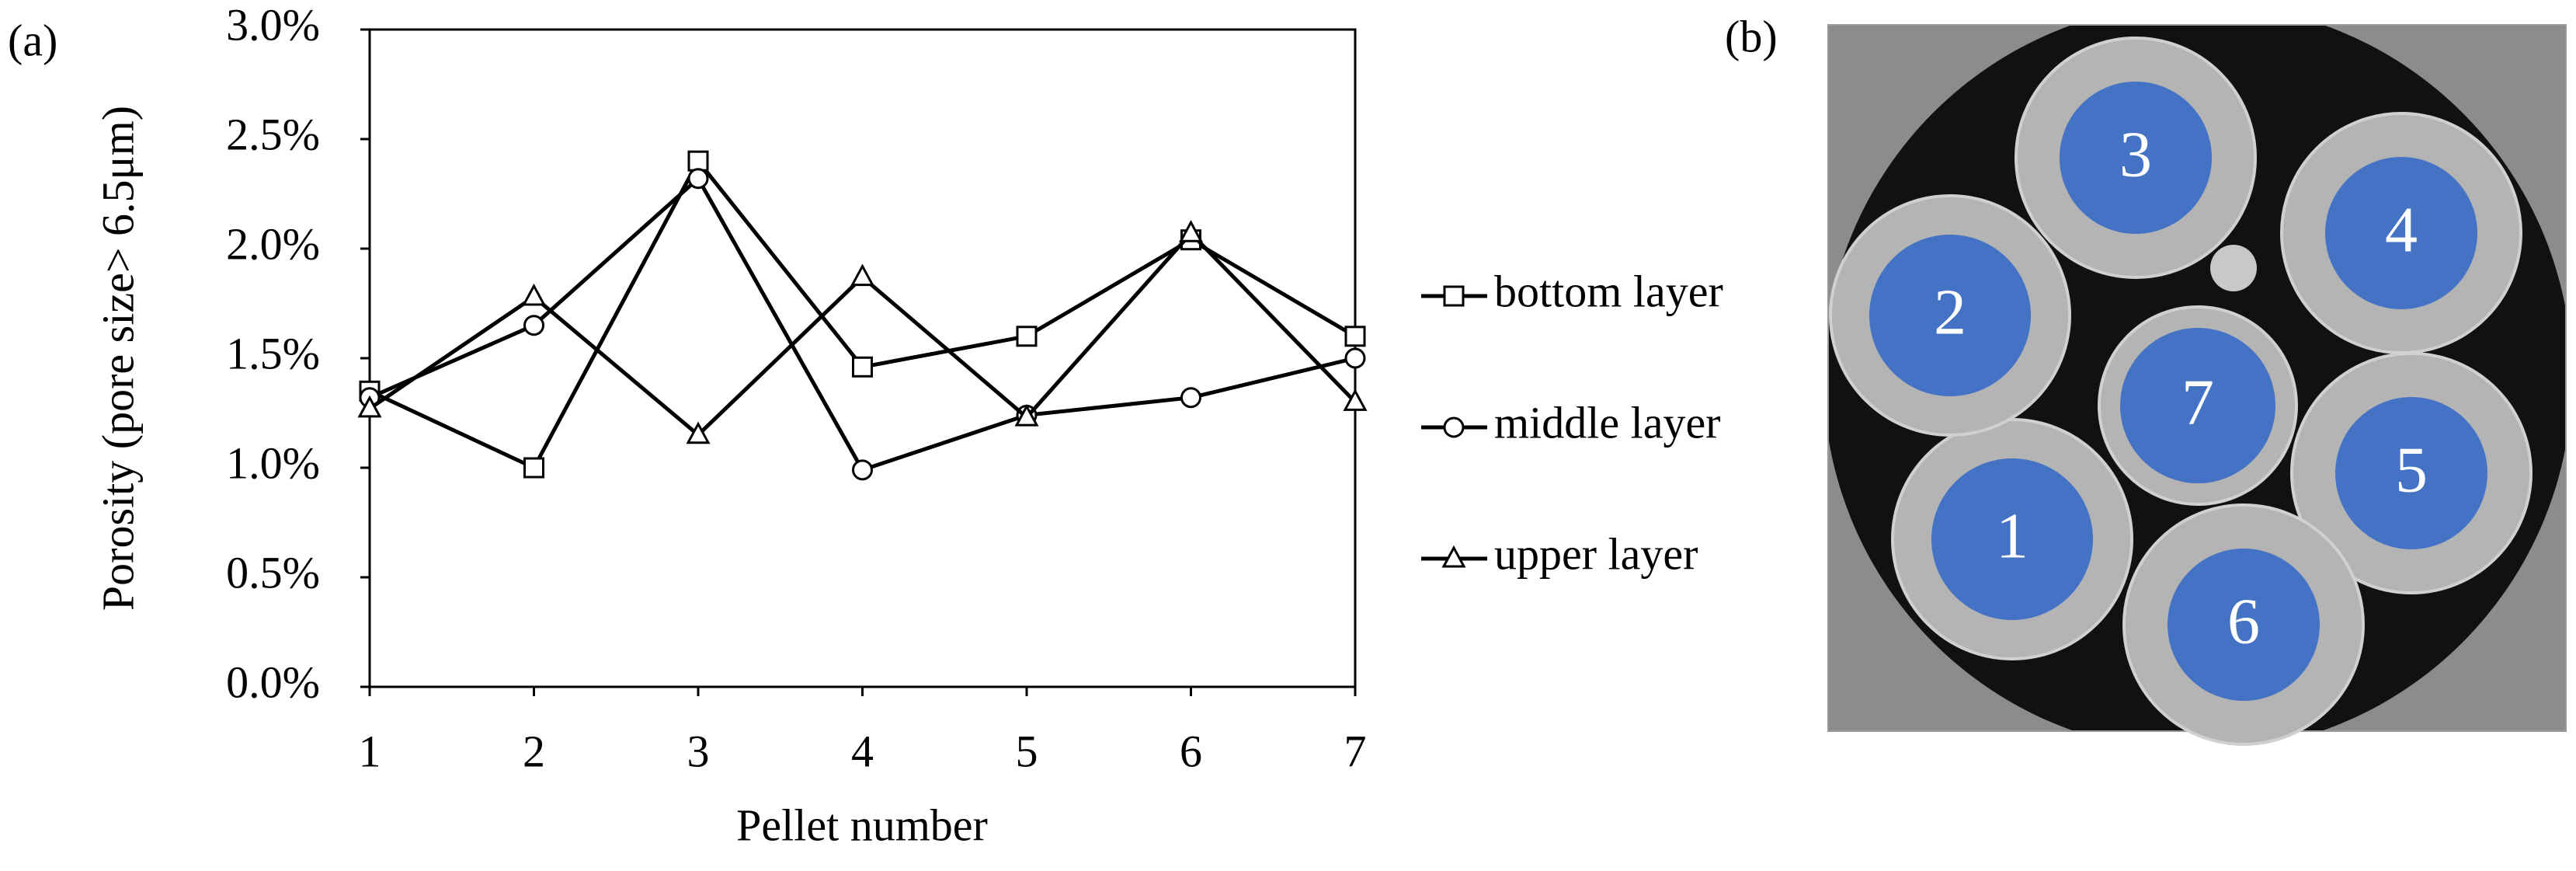 This screenshot has height=871, width=2576. What do you see at coordinates (2135, 154) in the screenshot?
I see `pellet-label: 3` at bounding box center [2135, 154].